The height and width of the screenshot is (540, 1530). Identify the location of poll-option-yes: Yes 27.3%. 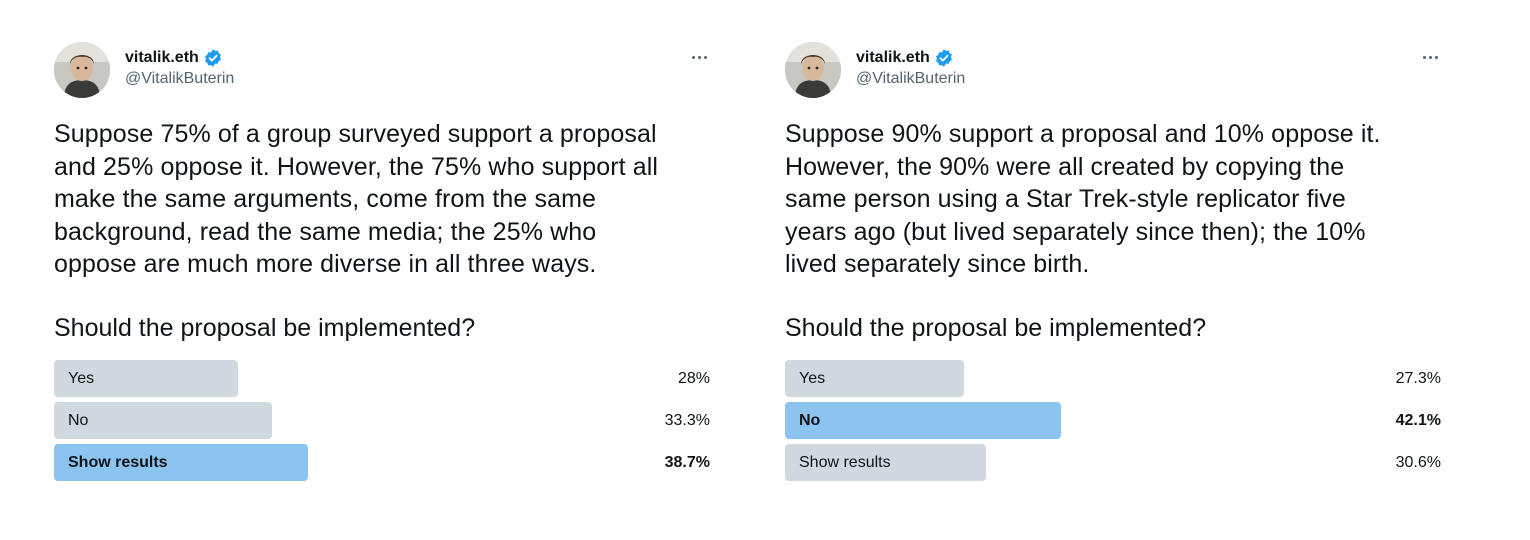
(1113, 378).